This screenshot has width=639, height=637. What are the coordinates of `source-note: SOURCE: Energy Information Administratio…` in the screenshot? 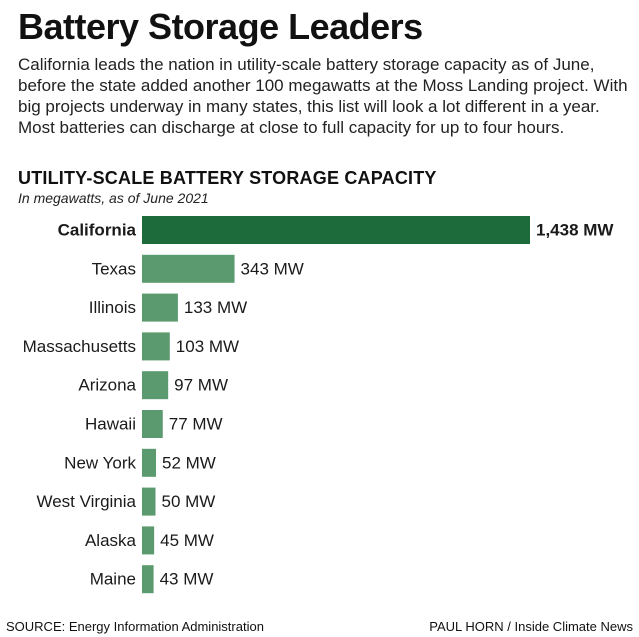 It's located at (135, 626).